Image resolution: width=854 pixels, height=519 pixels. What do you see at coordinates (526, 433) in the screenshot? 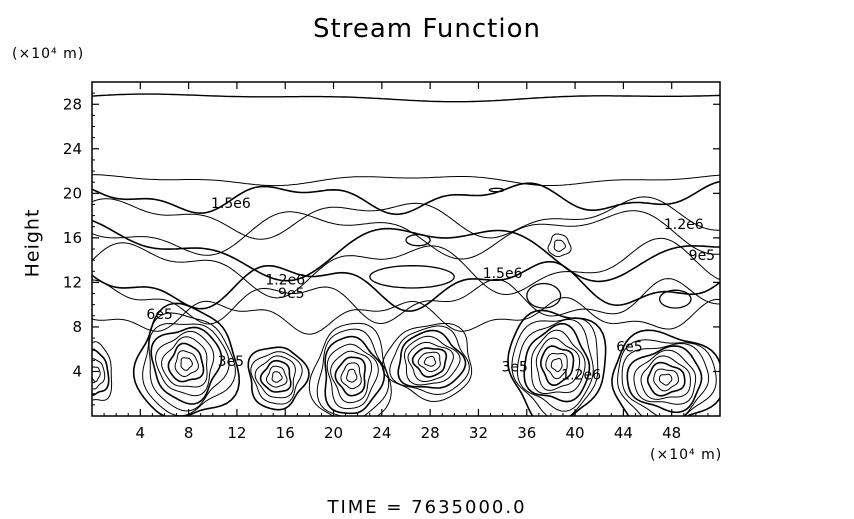
I see `x-tick-label: 36` at bounding box center [526, 433].